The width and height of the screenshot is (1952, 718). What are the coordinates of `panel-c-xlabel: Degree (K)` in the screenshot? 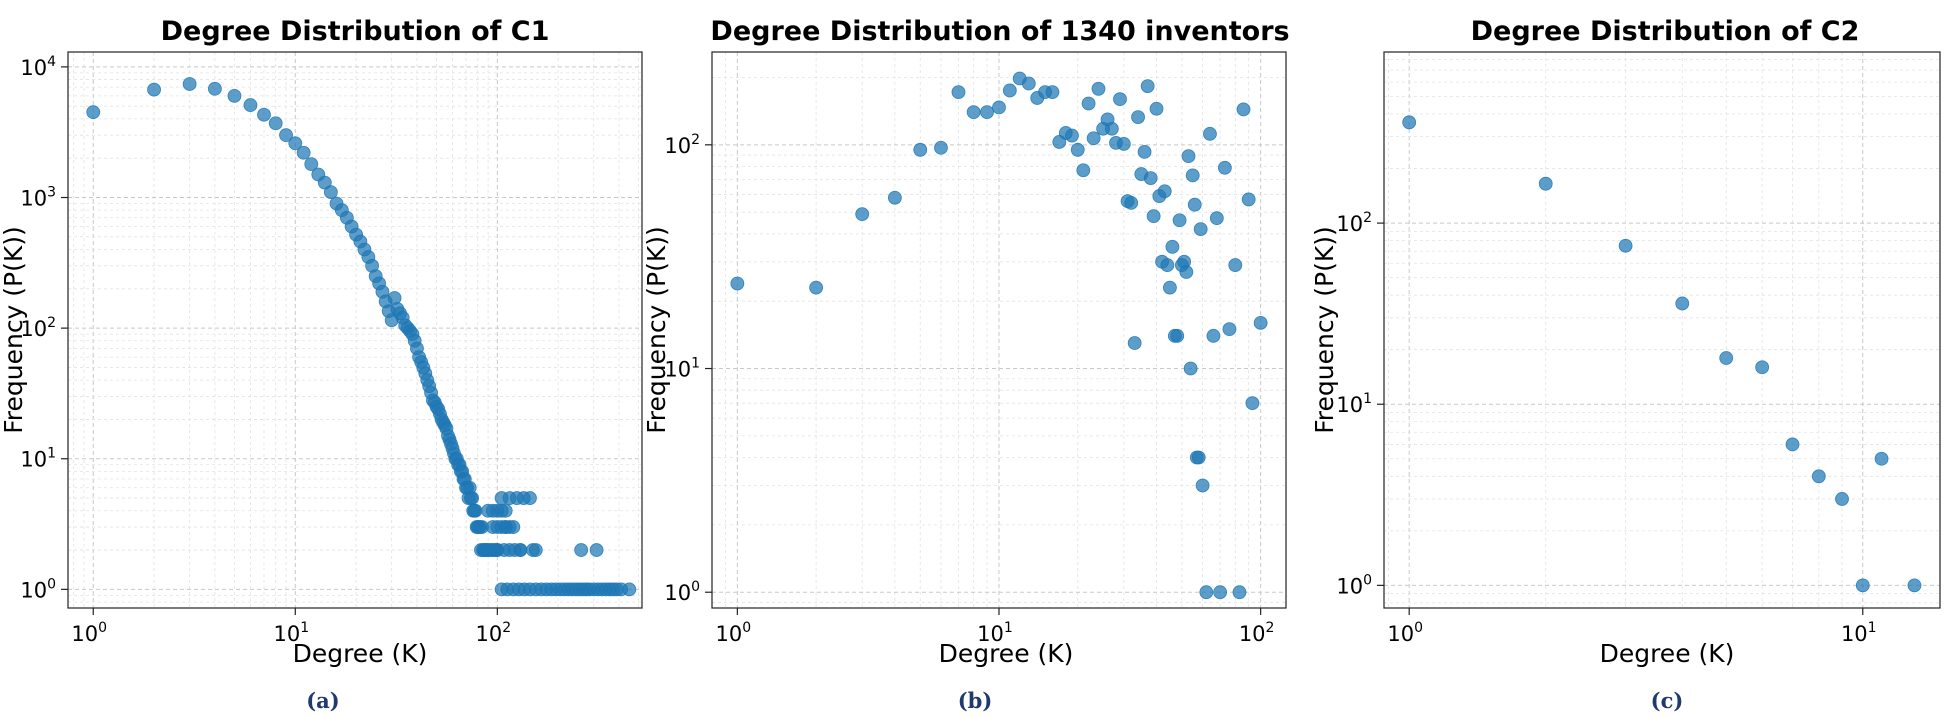 It's located at (1667, 653).